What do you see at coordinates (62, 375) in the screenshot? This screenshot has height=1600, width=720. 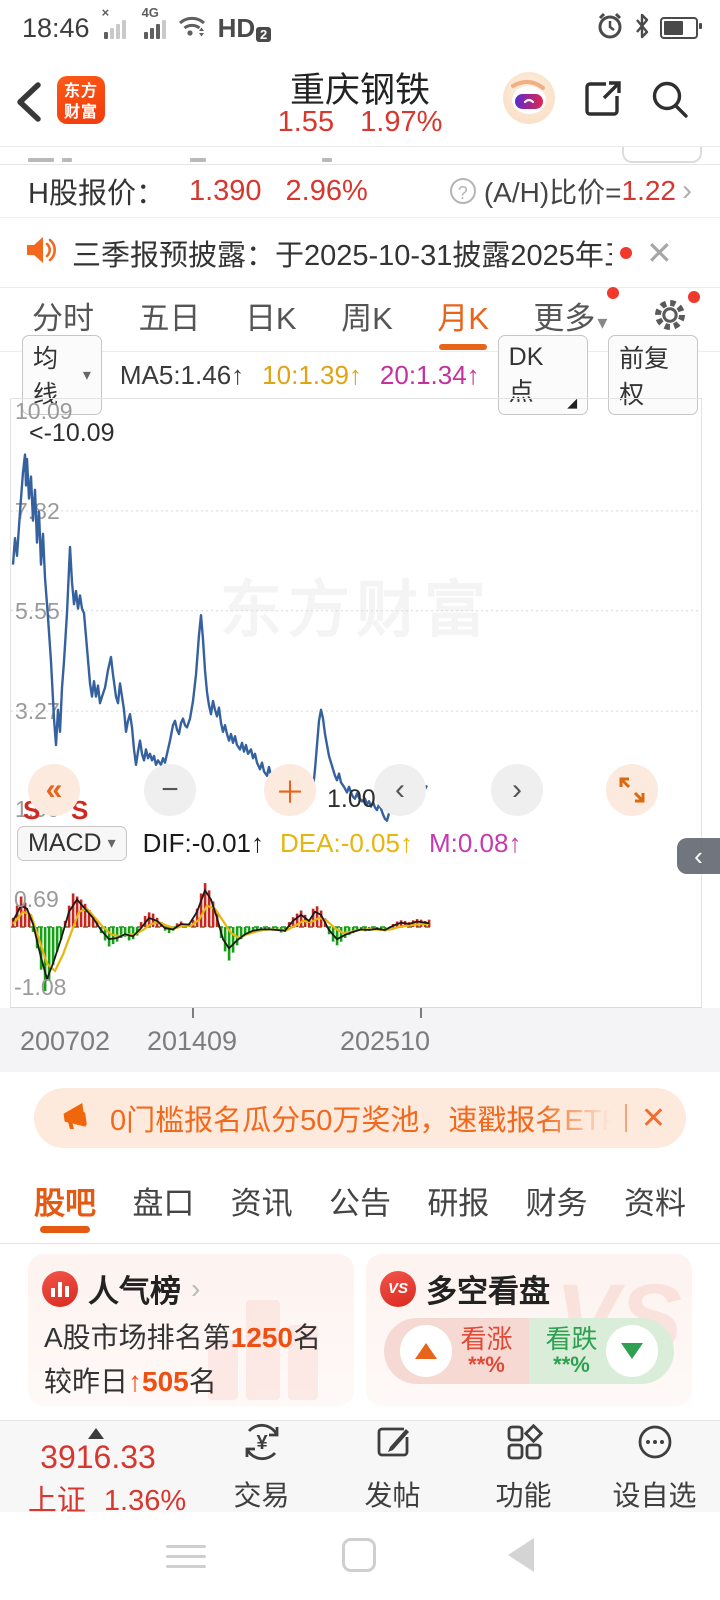 I see `ma-selector-button: 均线 ▾` at bounding box center [62, 375].